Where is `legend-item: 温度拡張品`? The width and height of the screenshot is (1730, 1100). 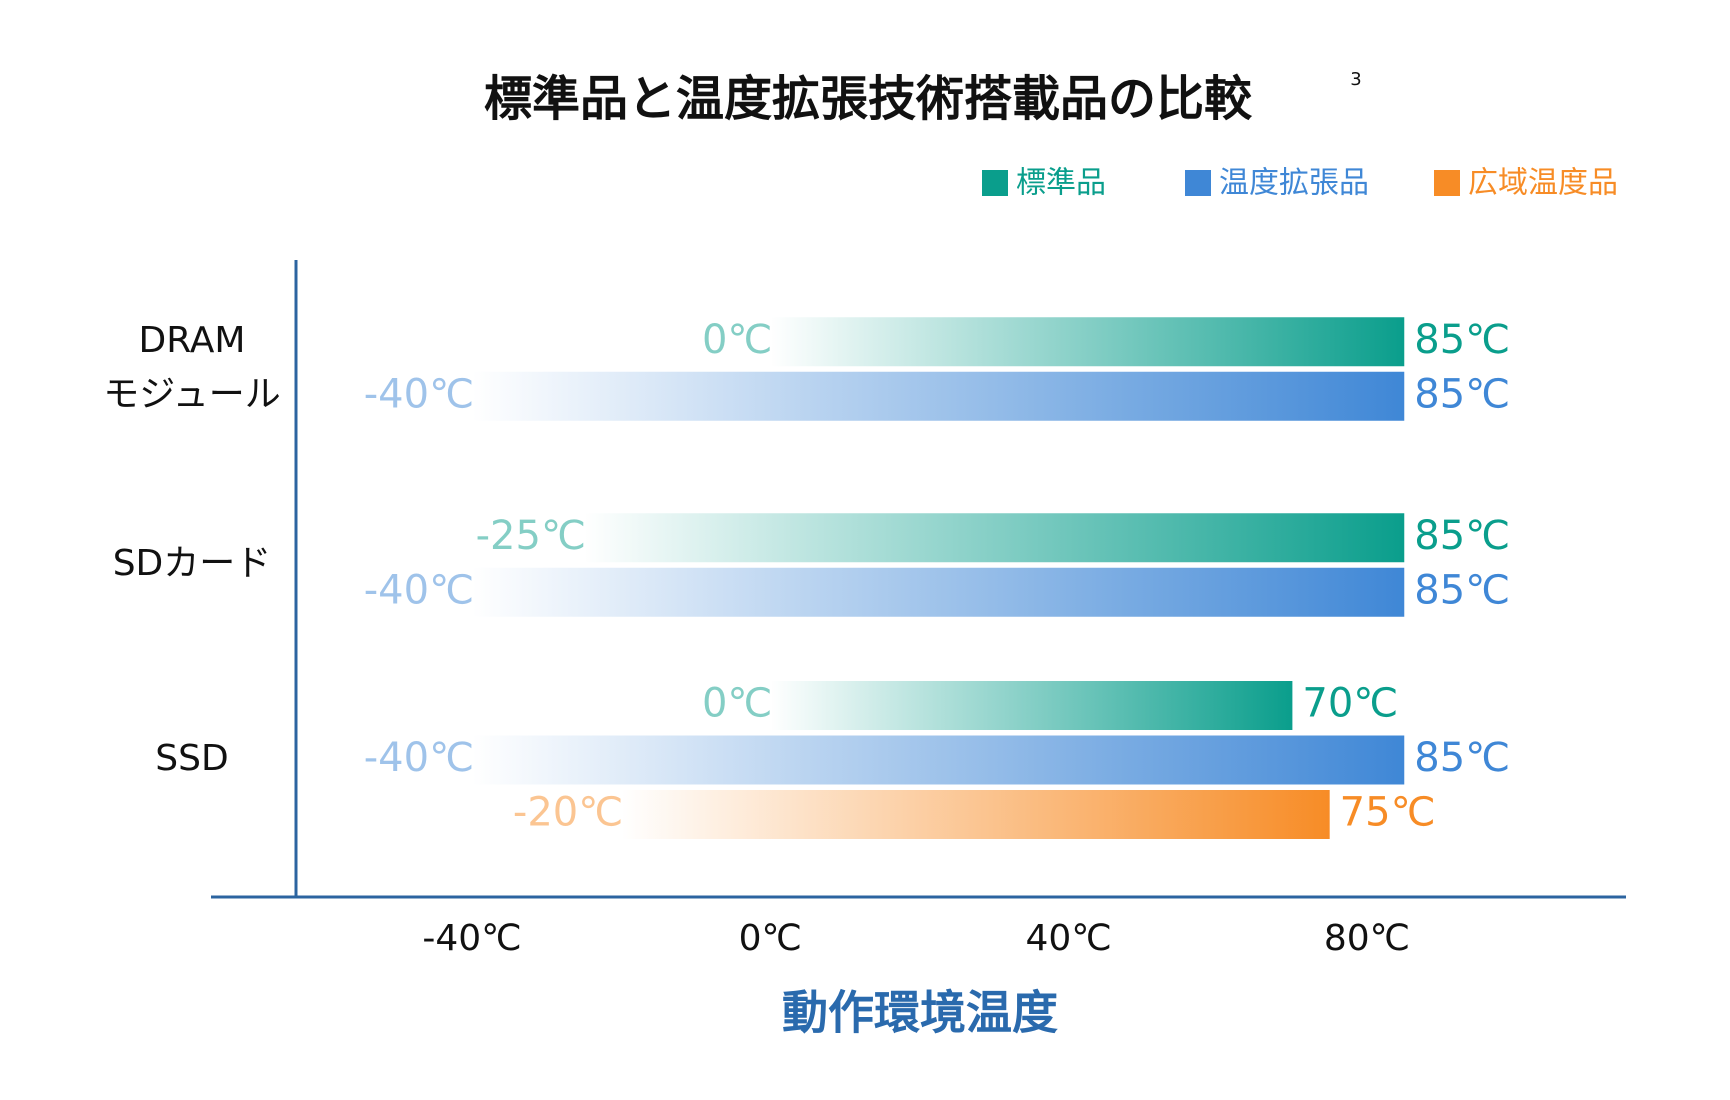 legend-item: 温度拡張品 is located at coordinates (1277, 183).